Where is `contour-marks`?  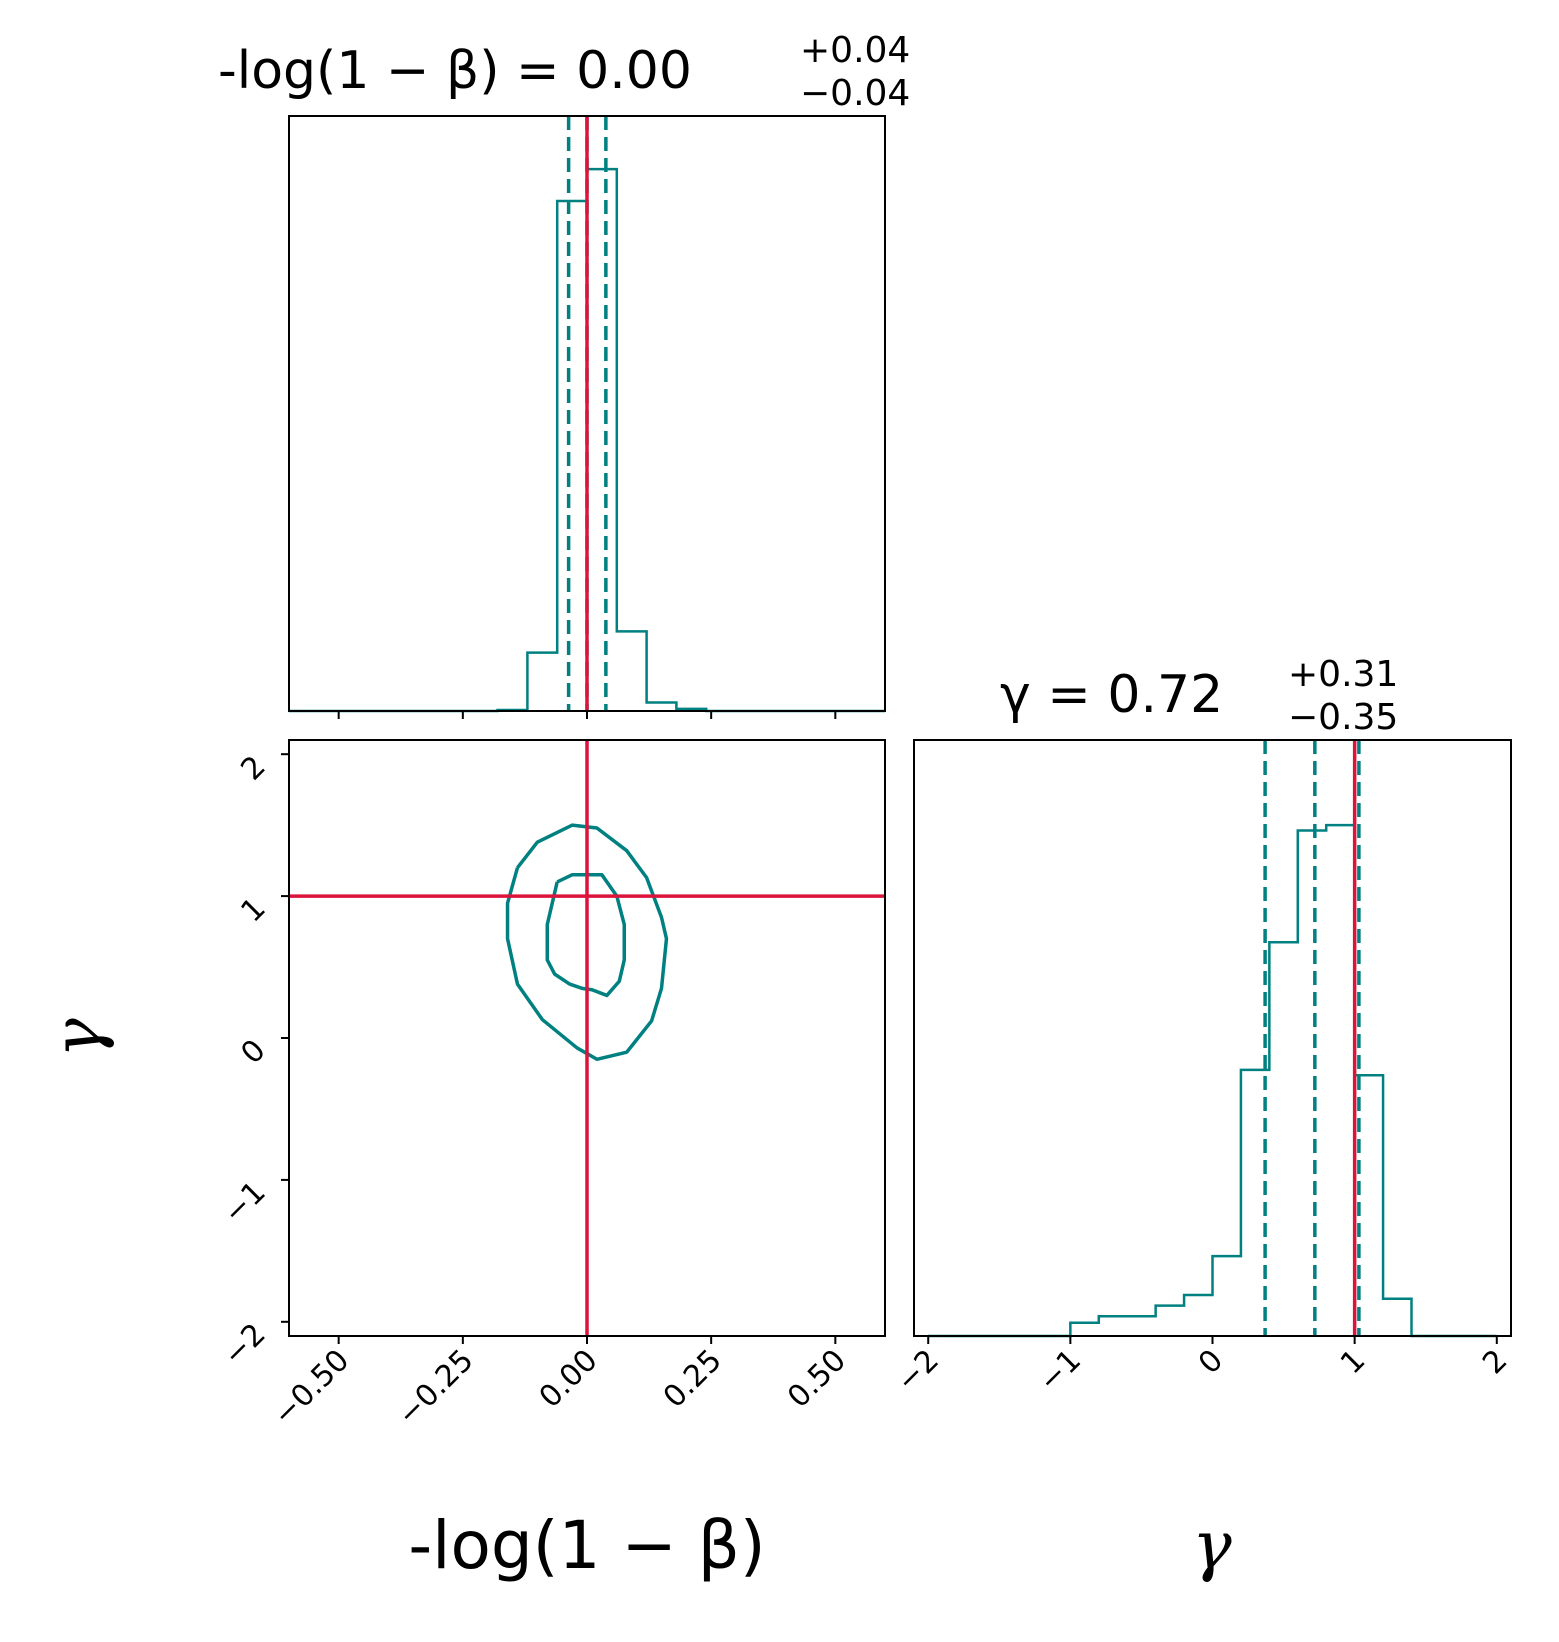 contour-marks is located at coordinates (587, 1038).